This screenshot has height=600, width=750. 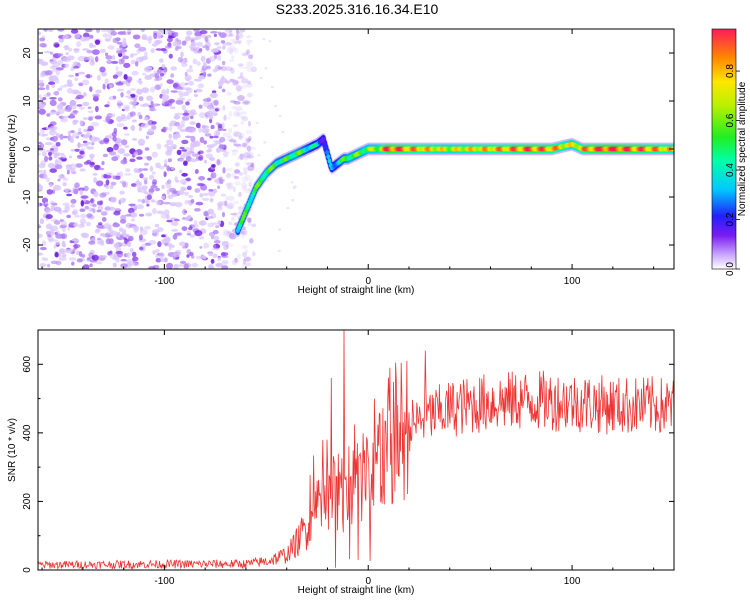 What do you see at coordinates (164, 281) in the screenshot?
I see `spectrogram-xtick-label: -100` at bounding box center [164, 281].